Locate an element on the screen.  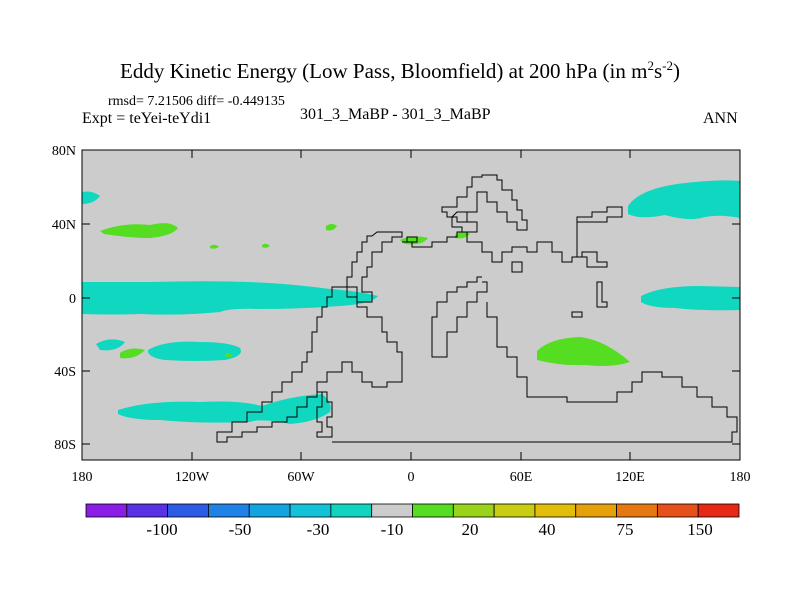
season-label: ANN is located at coordinates (720, 118).